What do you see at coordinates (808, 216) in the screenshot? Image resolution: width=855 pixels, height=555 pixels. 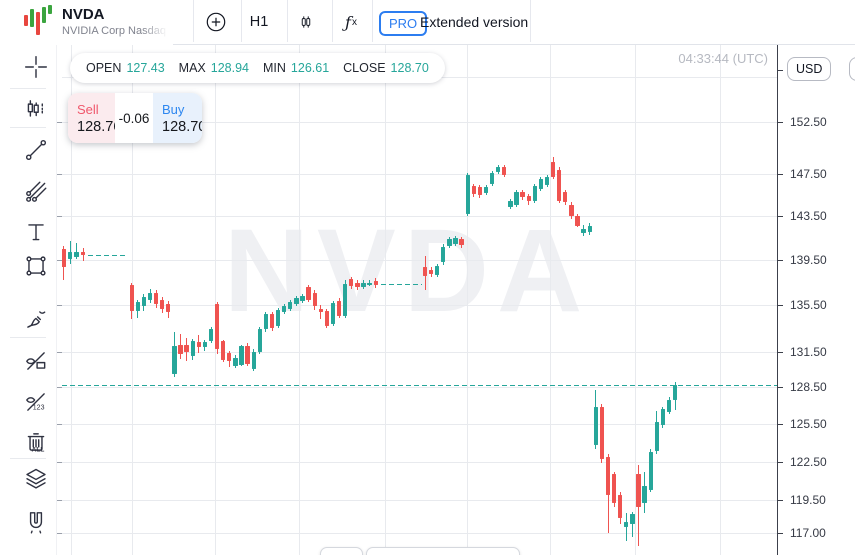 I see `axis-price-label: 143.50` at bounding box center [808, 216].